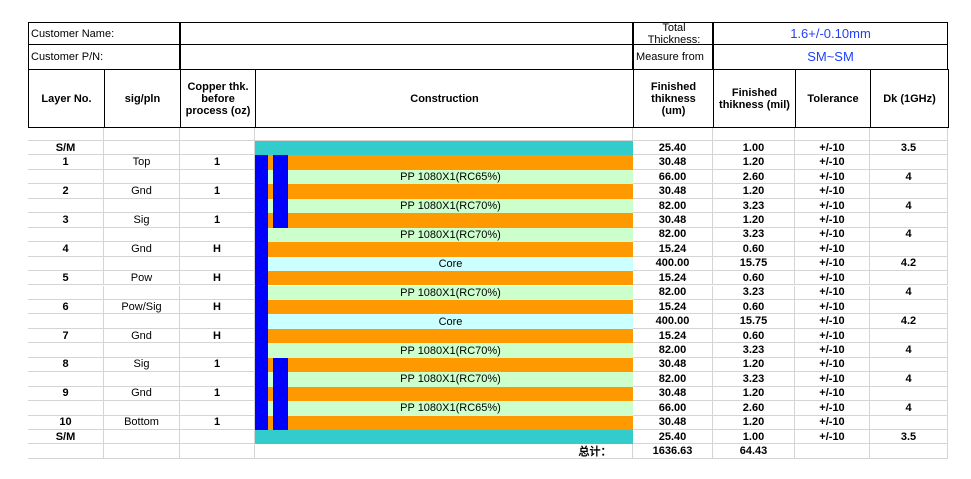 Image resolution: width=971 pixels, height=479 pixels. Describe the element at coordinates (595, 451) in the screenshot. I see `total-label: 总计：` at that location.